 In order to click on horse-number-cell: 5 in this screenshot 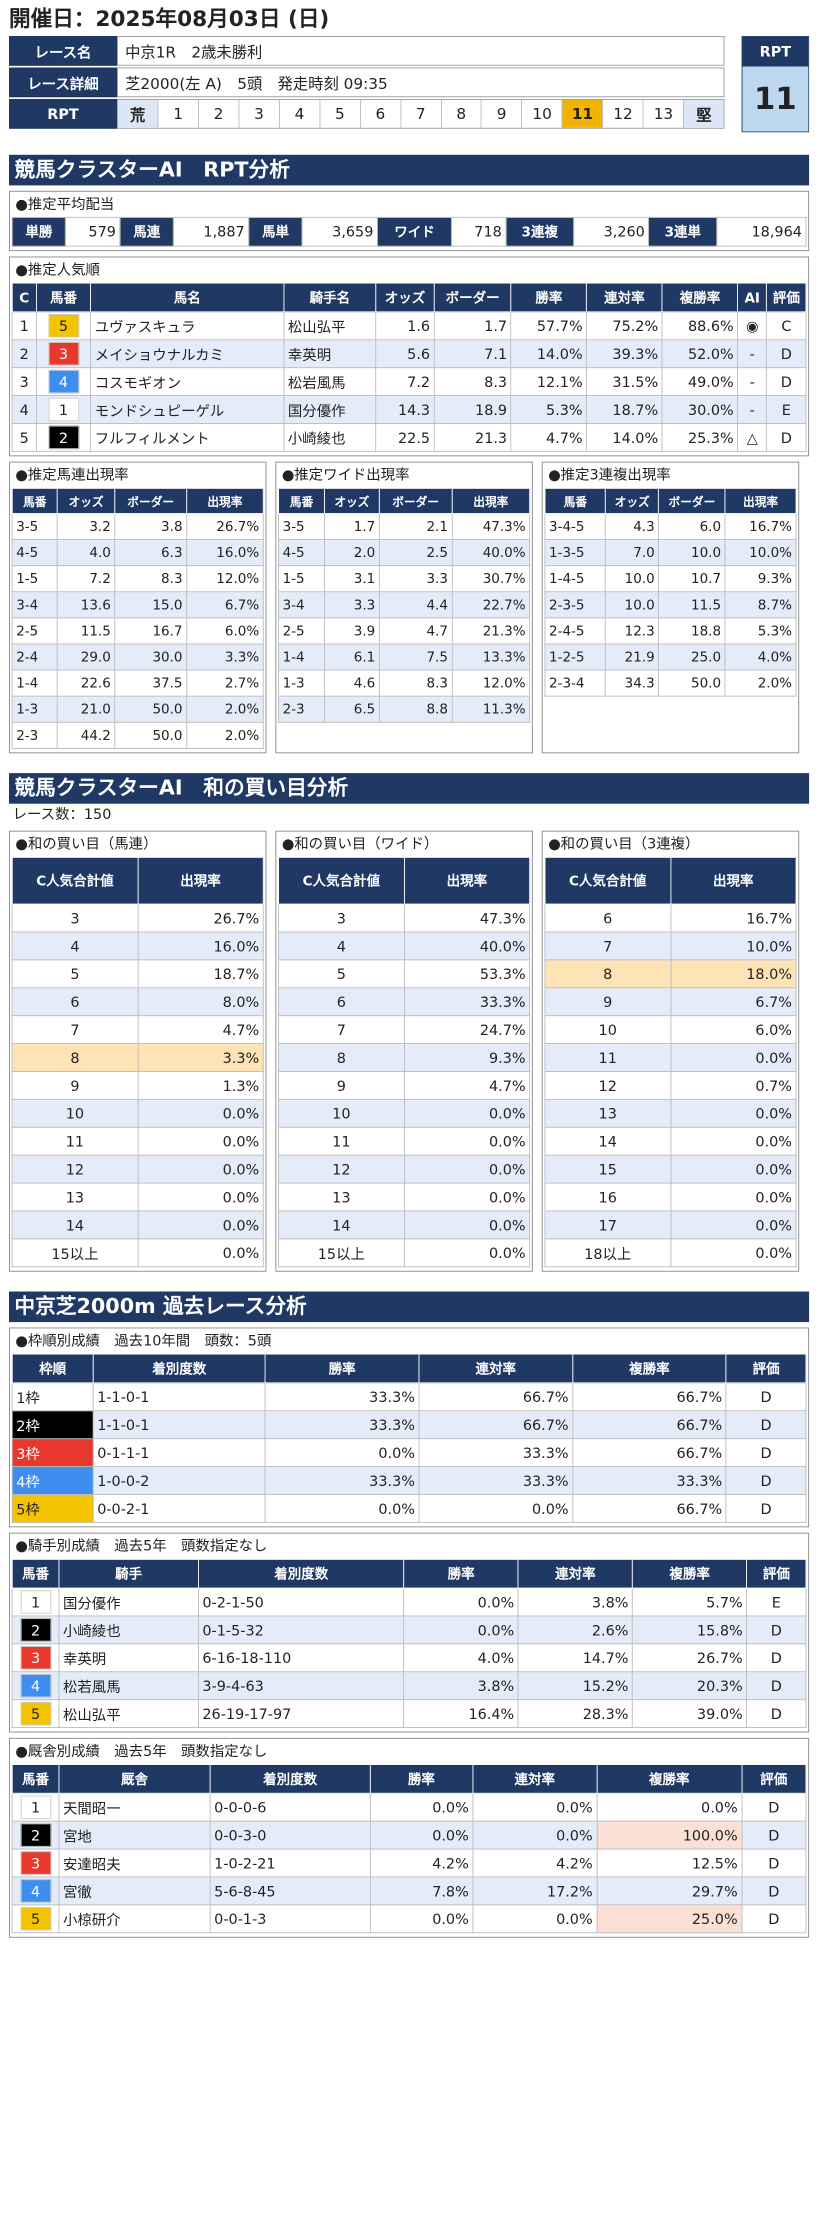, I will do `click(35, 1919)`.